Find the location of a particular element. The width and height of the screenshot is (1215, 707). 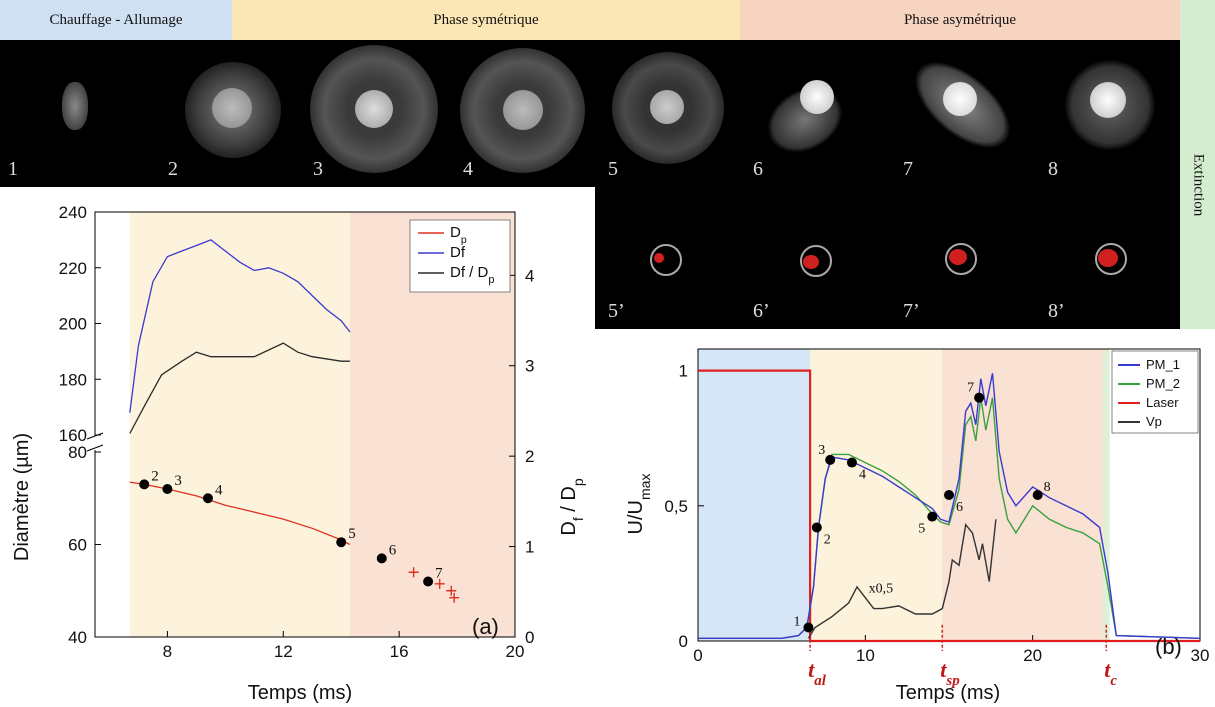

y2-tick-label: 3 is located at coordinates (529, 366).